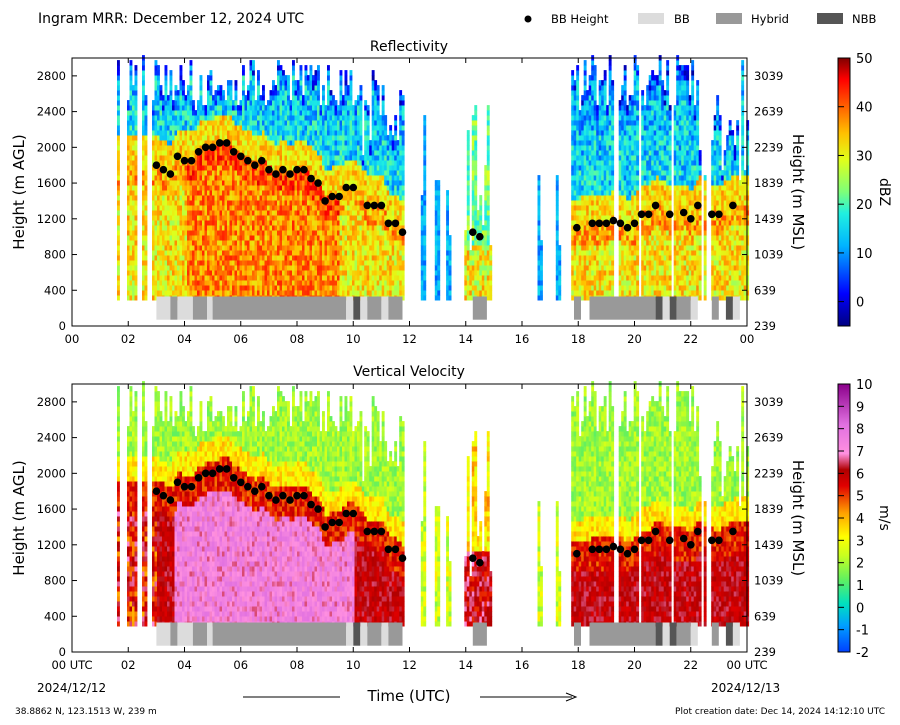 The width and height of the screenshot is (900, 725). I want to click on colorbar-tick-label: 7, so click(860, 452).